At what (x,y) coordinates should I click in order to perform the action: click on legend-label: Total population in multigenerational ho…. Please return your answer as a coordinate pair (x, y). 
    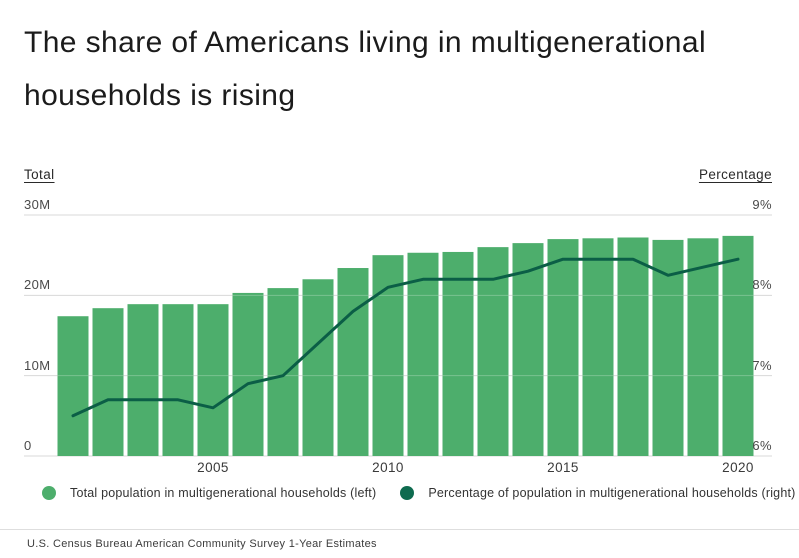
    Looking at the image, I should click on (223, 493).